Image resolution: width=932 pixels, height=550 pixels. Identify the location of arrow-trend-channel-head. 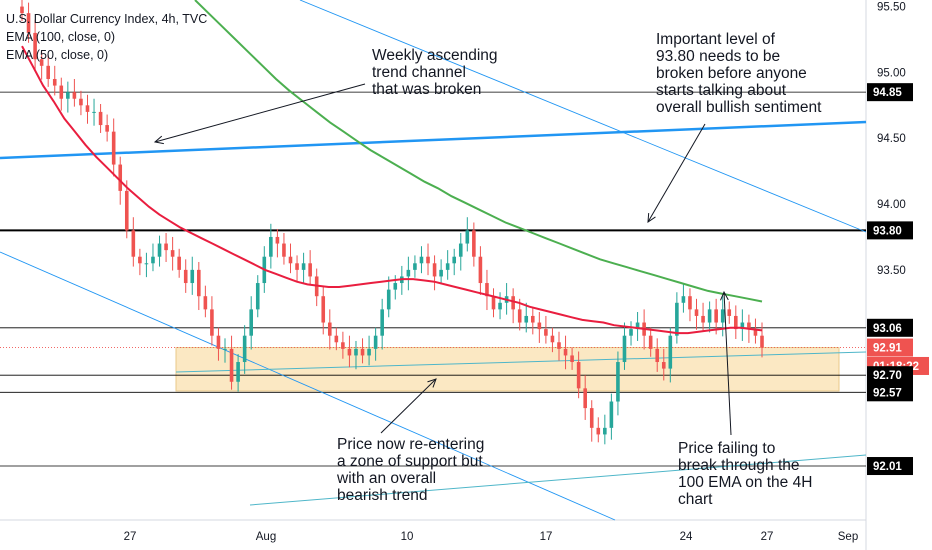
(158, 140).